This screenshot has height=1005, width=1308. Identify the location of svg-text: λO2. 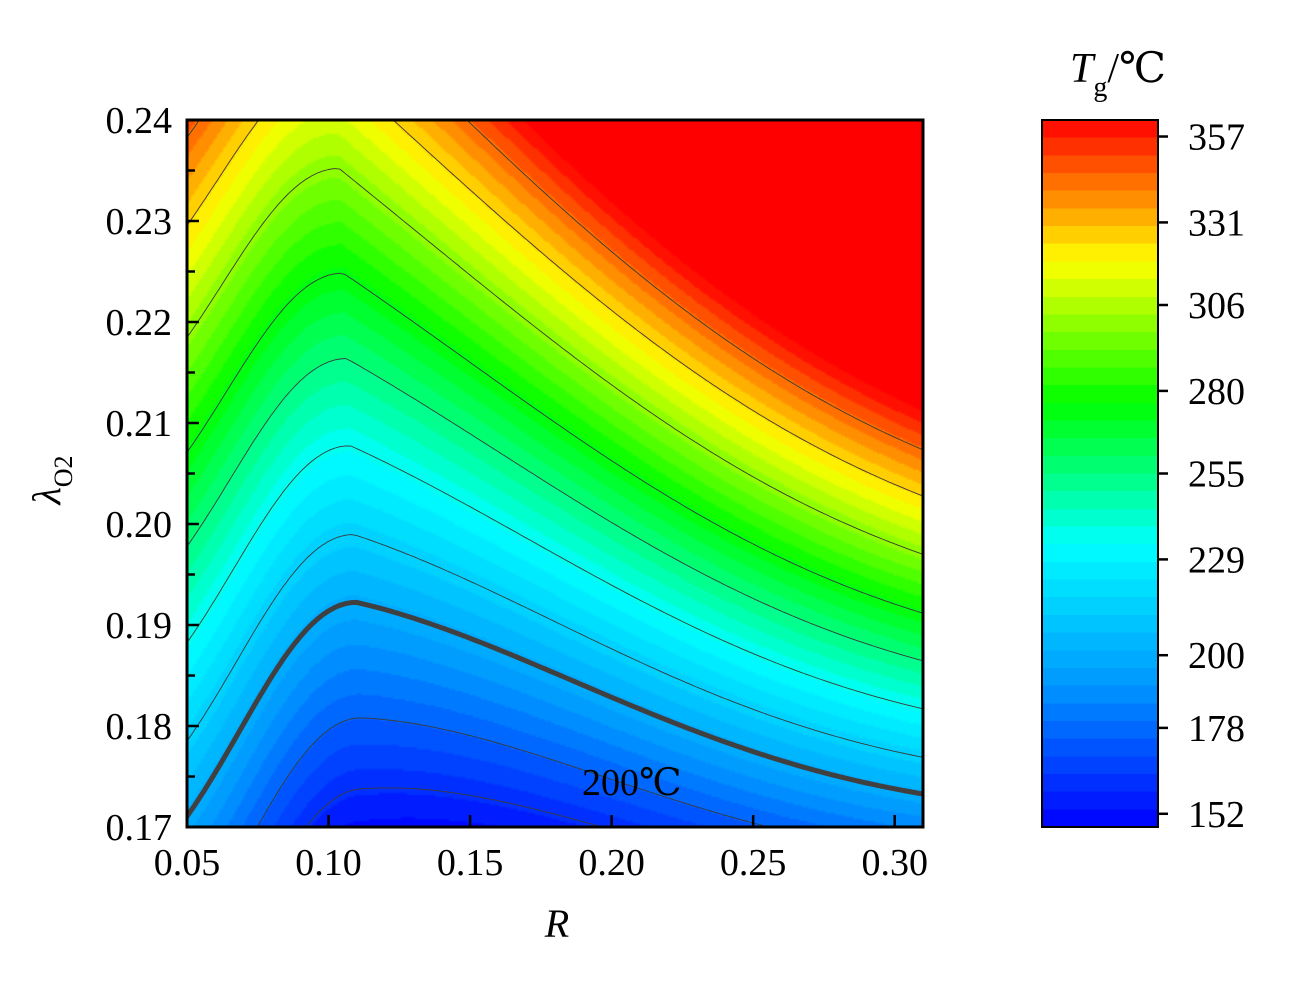
(51, 480).